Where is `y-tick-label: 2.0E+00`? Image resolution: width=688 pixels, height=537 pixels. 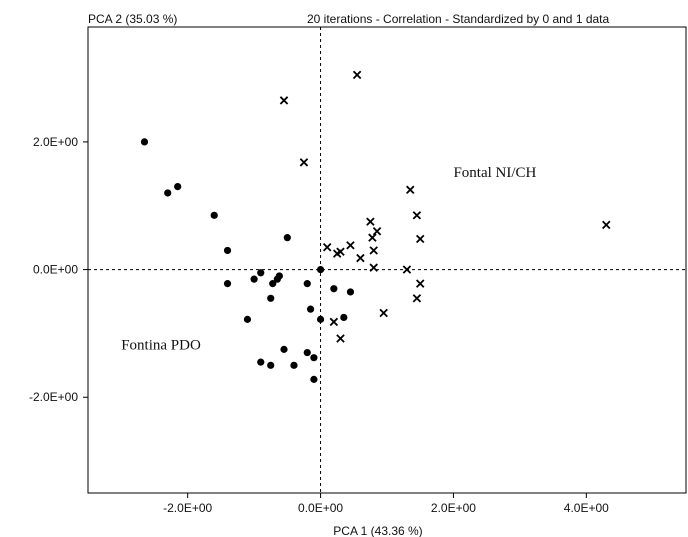 y-tick-label: 2.0E+00 is located at coordinates (55, 142).